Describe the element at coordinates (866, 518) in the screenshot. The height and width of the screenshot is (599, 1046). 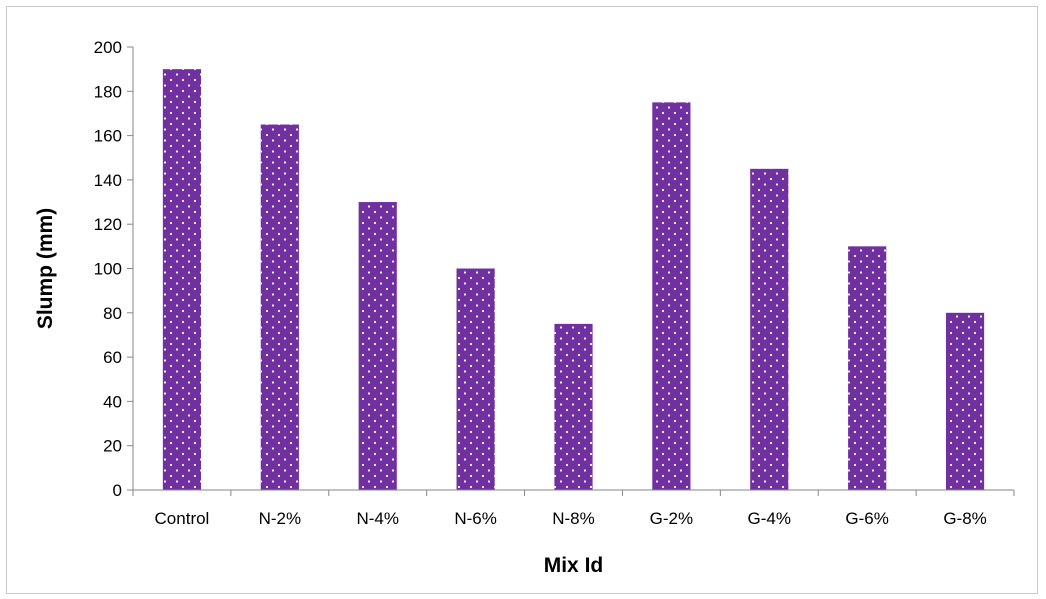
I see `x-tick-label: G-6%` at that location.